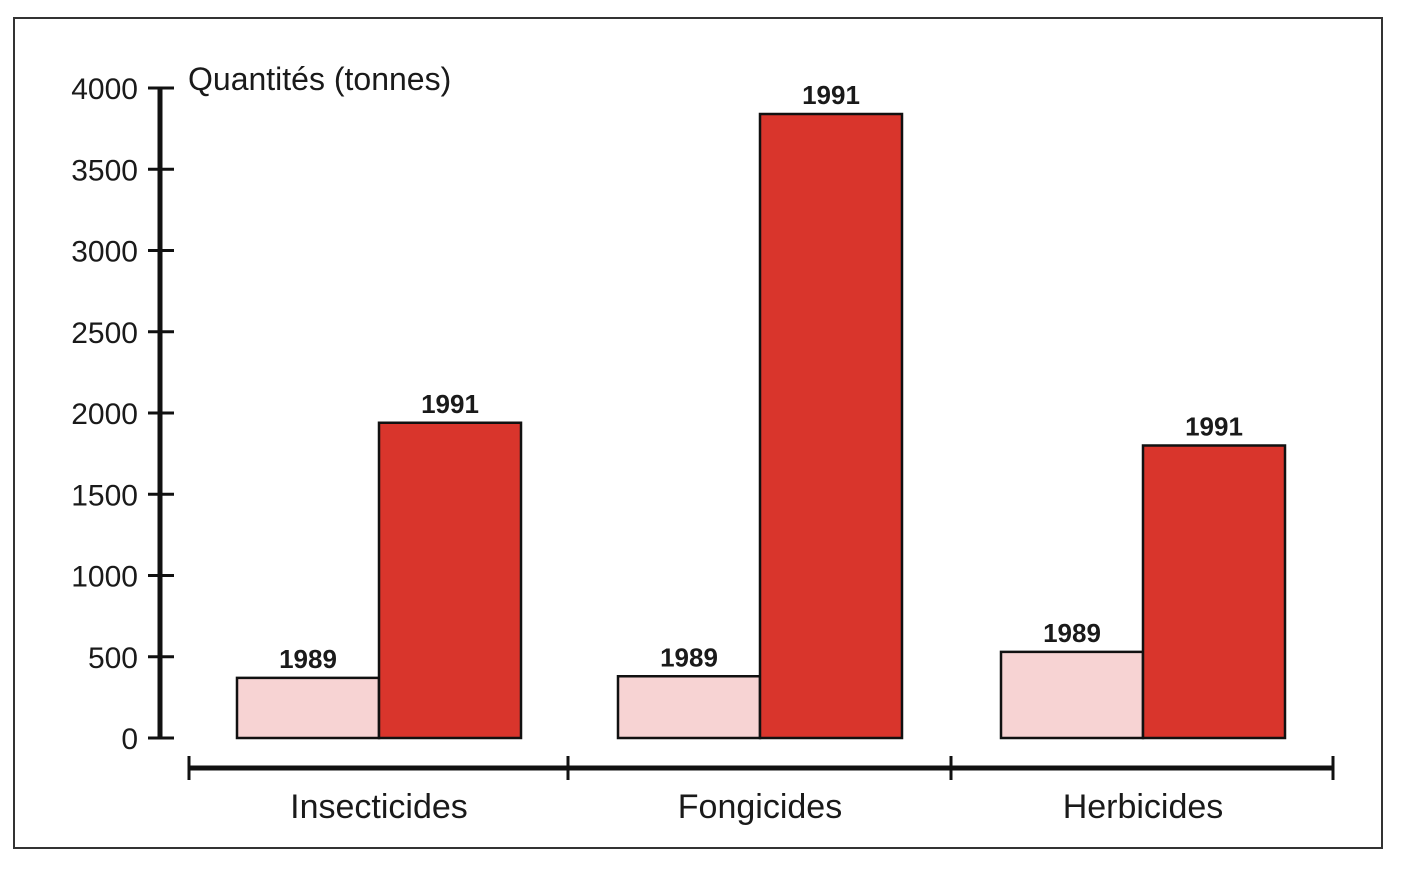 This screenshot has height=872, width=1404. What do you see at coordinates (104, 333) in the screenshot?
I see `y-tick-label: 2500` at bounding box center [104, 333].